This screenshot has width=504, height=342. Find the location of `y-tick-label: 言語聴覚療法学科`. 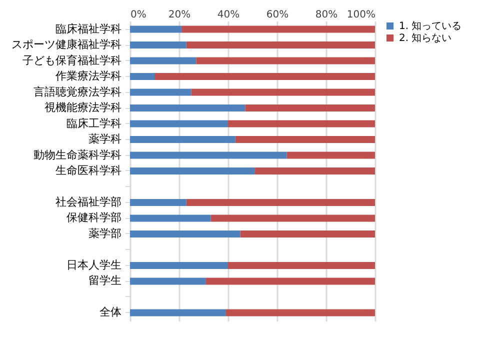

y-tick-label: 言語聴覚療法学科 is located at coordinates (78, 91).